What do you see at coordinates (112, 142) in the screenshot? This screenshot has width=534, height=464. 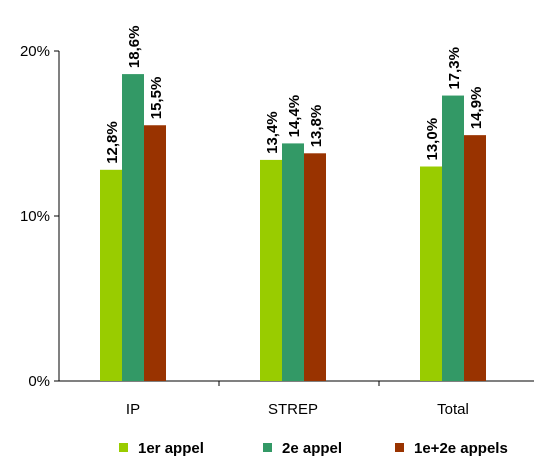 I see `data-label: 12,8%` at bounding box center [112, 142].